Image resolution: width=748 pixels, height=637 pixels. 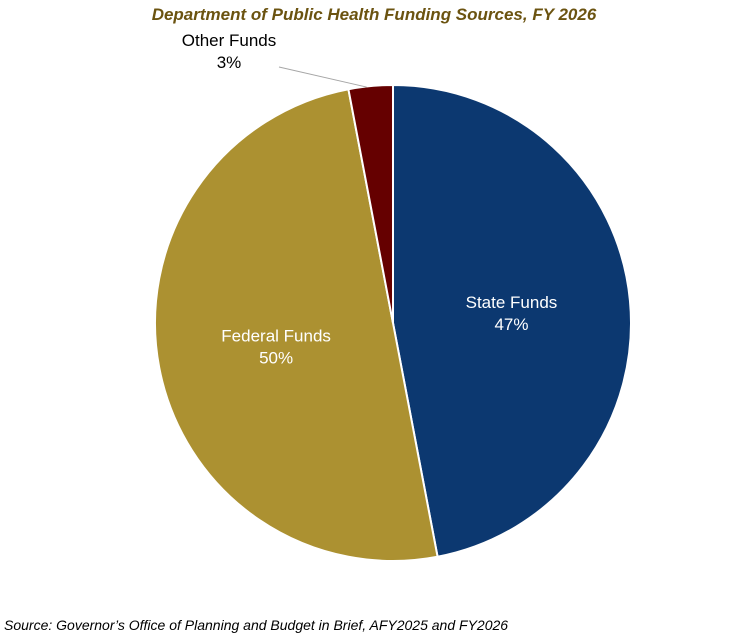 I want to click on leader-line, so click(x=322, y=77).